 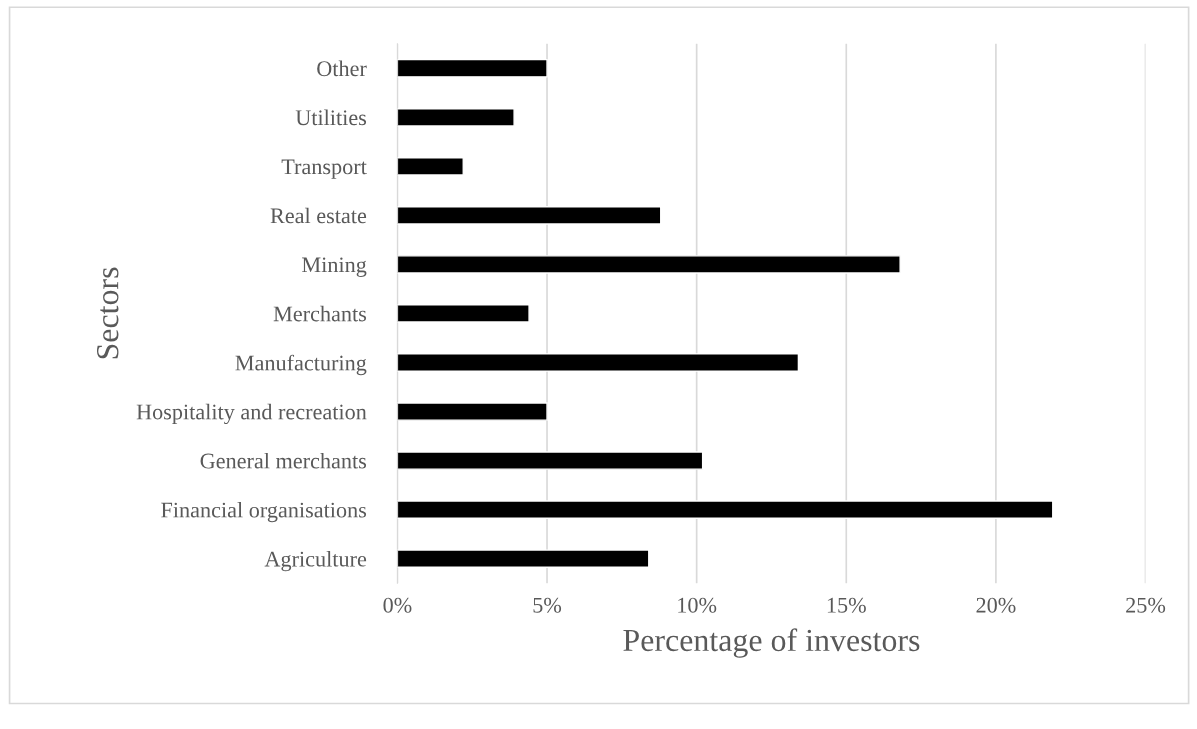 What do you see at coordinates (547, 605) in the screenshot?
I see `x-tick-label: 5%` at bounding box center [547, 605].